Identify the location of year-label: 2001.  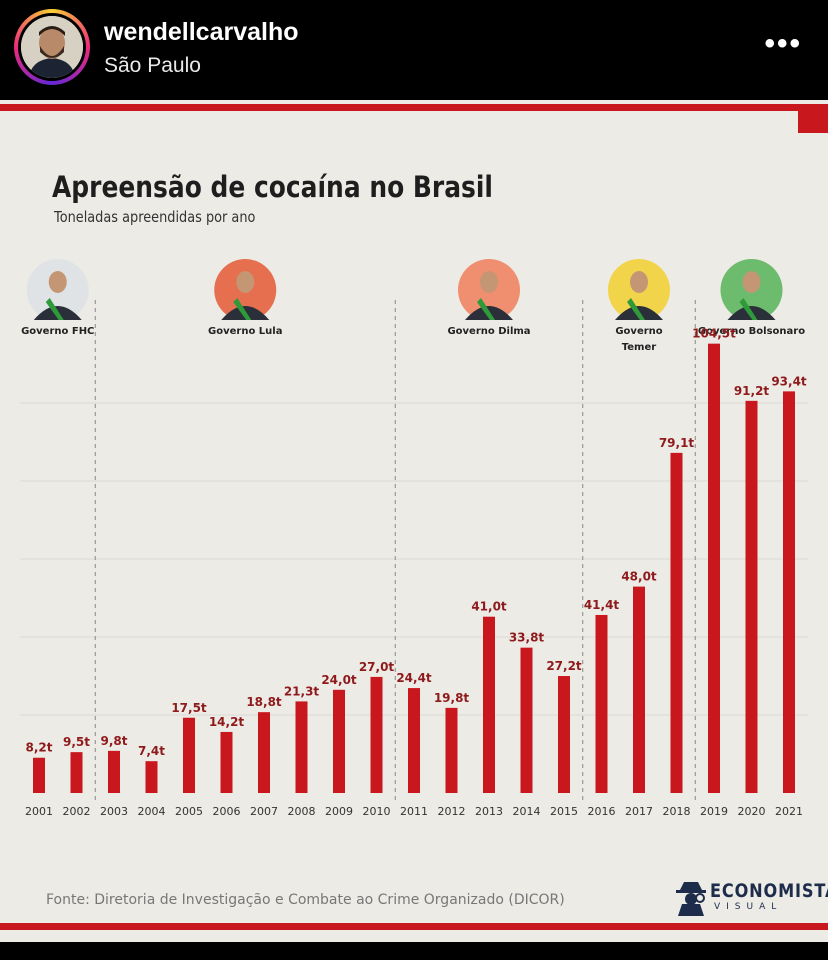
(39, 811).